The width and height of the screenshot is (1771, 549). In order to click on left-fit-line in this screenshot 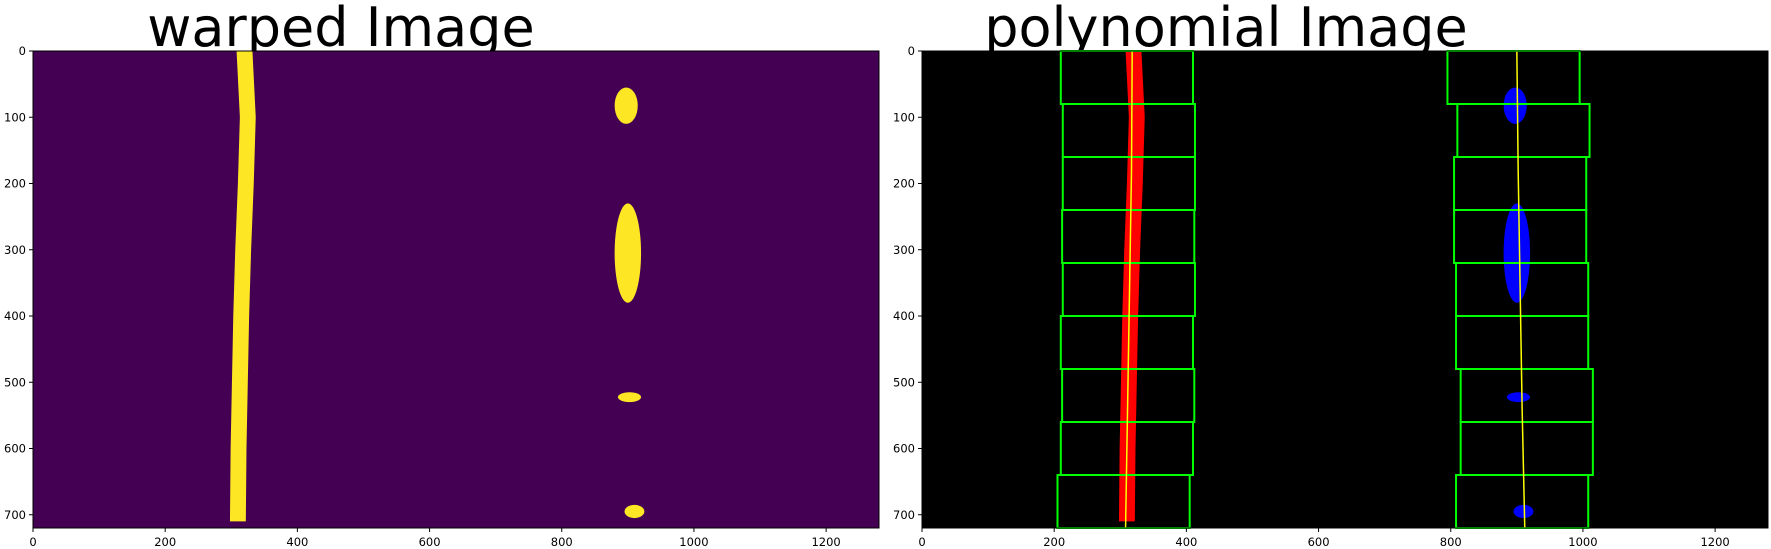, I will do `click(1128, 289)`.